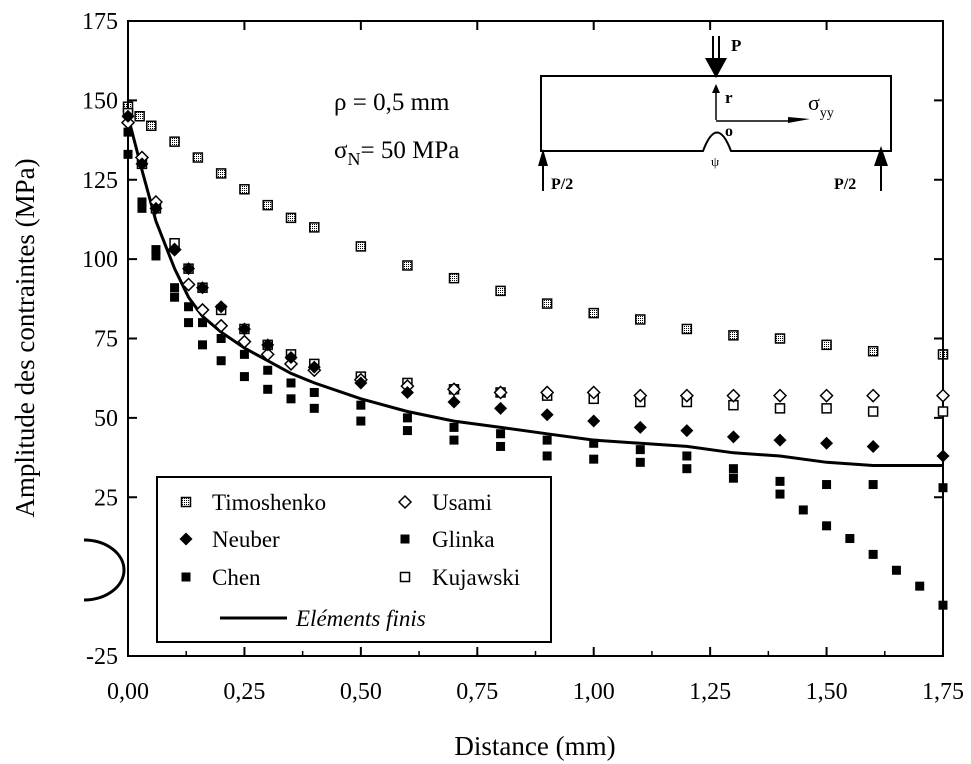 The image size is (971, 764). Describe the element at coordinates (100, 101) in the screenshot. I see `y-tick-label: 150` at that location.